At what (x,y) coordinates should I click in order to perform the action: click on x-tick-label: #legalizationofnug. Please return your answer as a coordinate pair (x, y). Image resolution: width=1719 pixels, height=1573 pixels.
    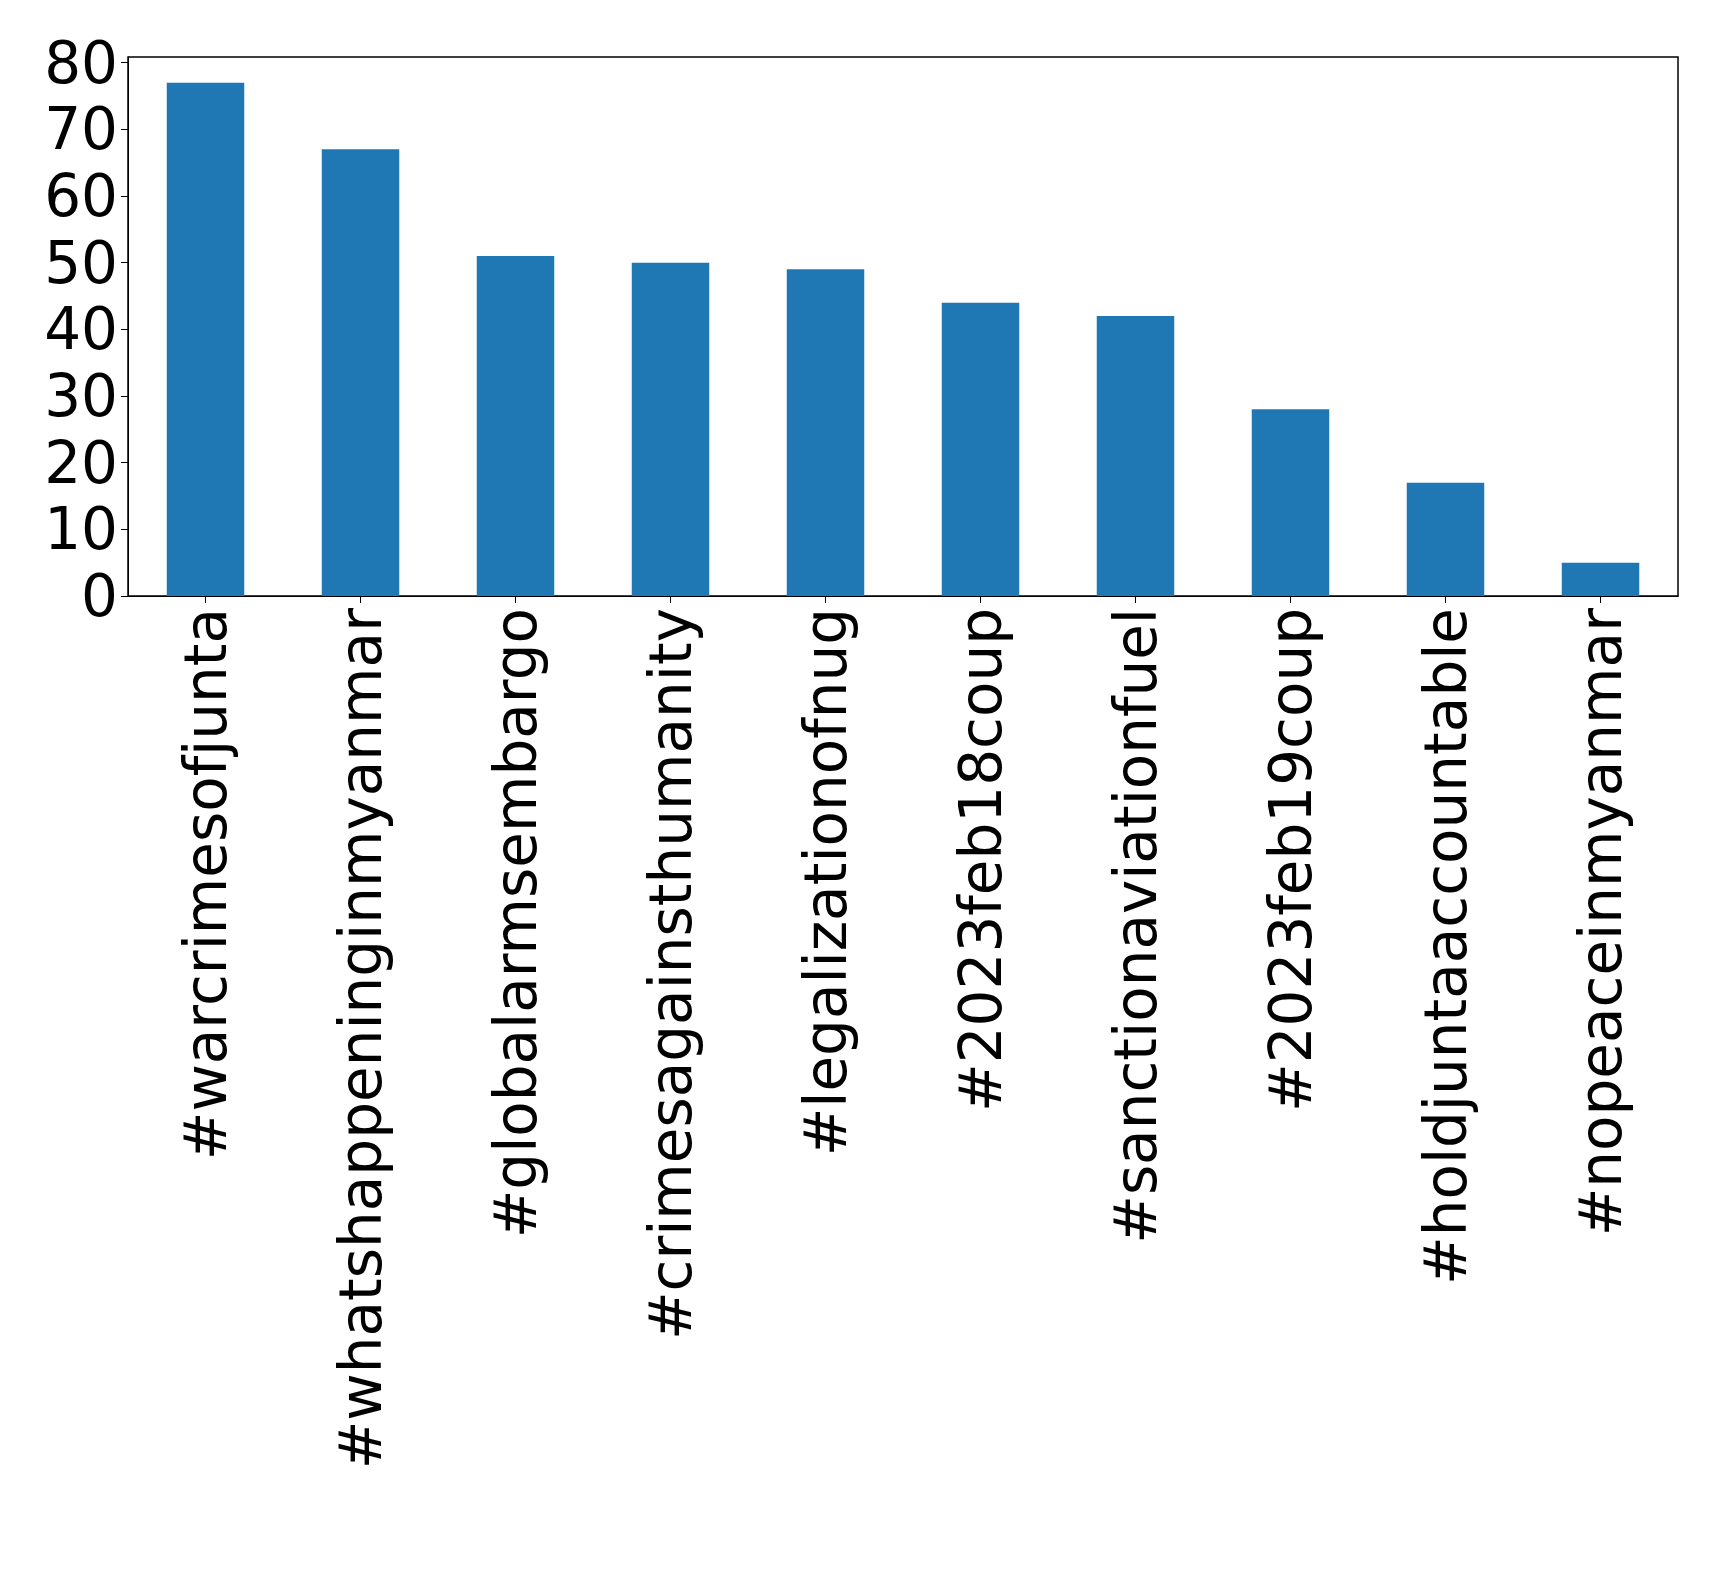
    Looking at the image, I should click on (825, 882).